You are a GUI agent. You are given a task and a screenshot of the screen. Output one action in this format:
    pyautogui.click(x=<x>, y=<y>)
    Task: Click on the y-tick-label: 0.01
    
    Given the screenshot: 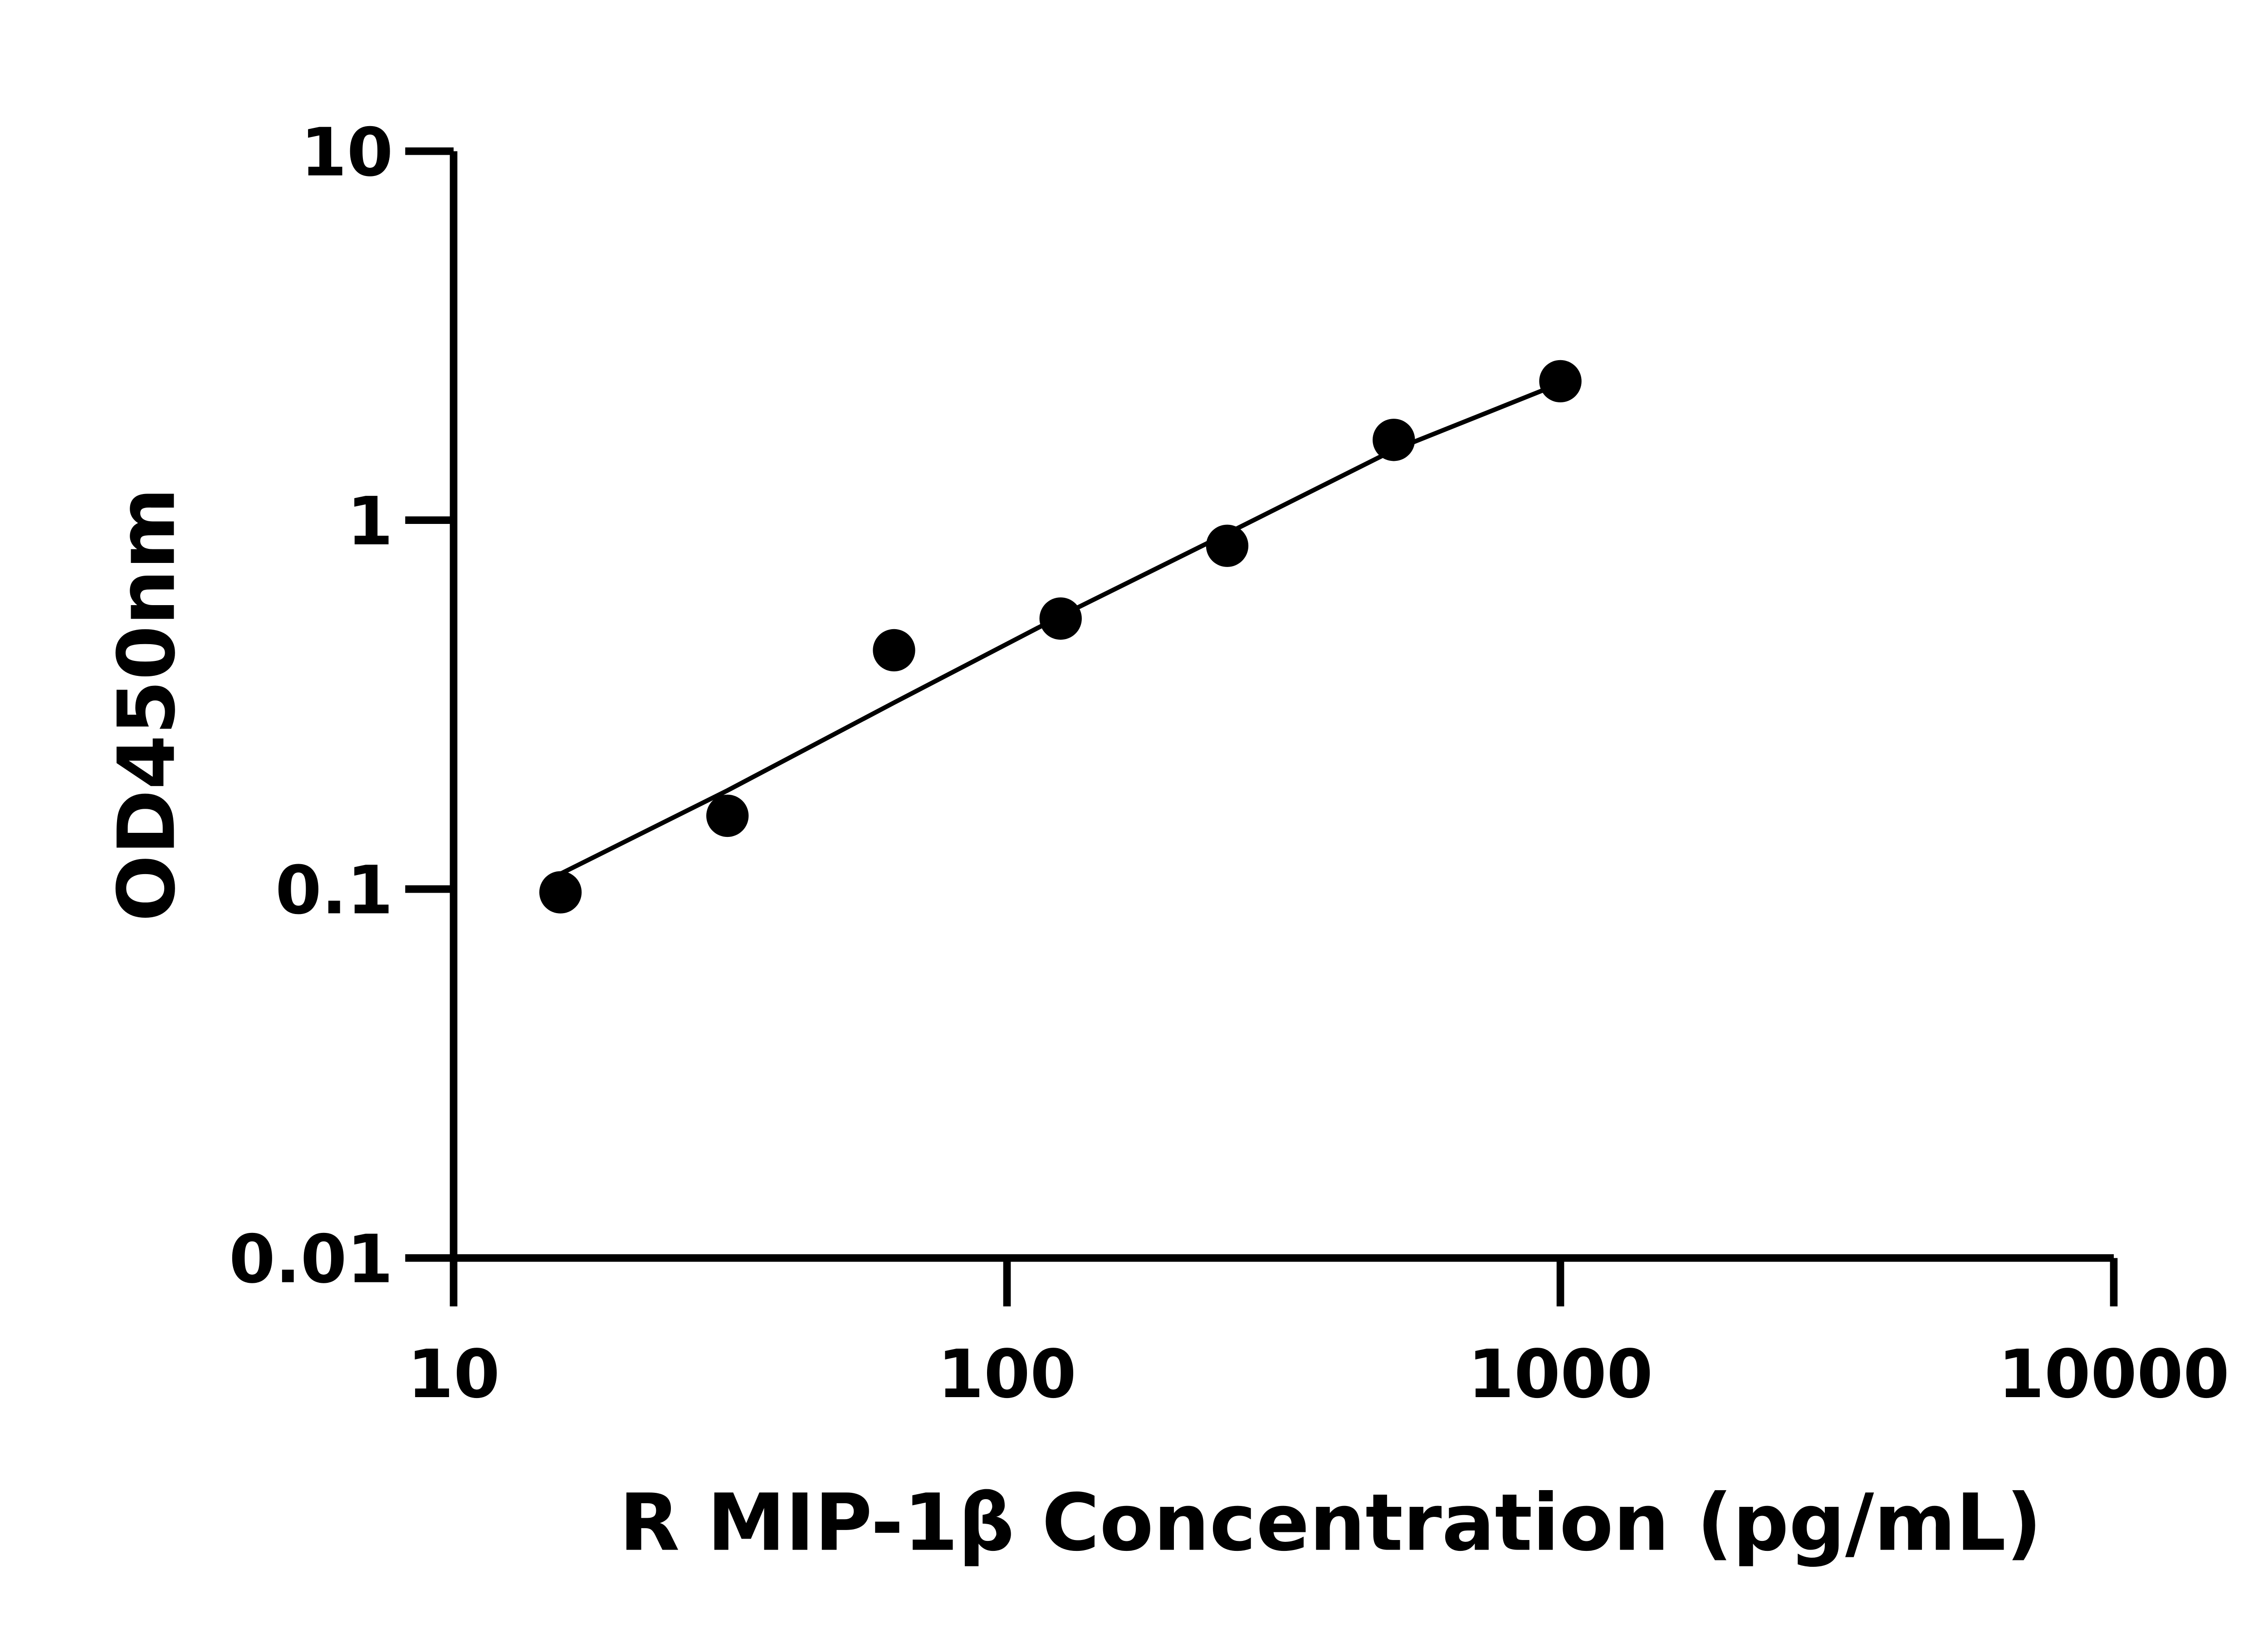 What is the action you would take?
    pyautogui.click(x=311, y=1259)
    